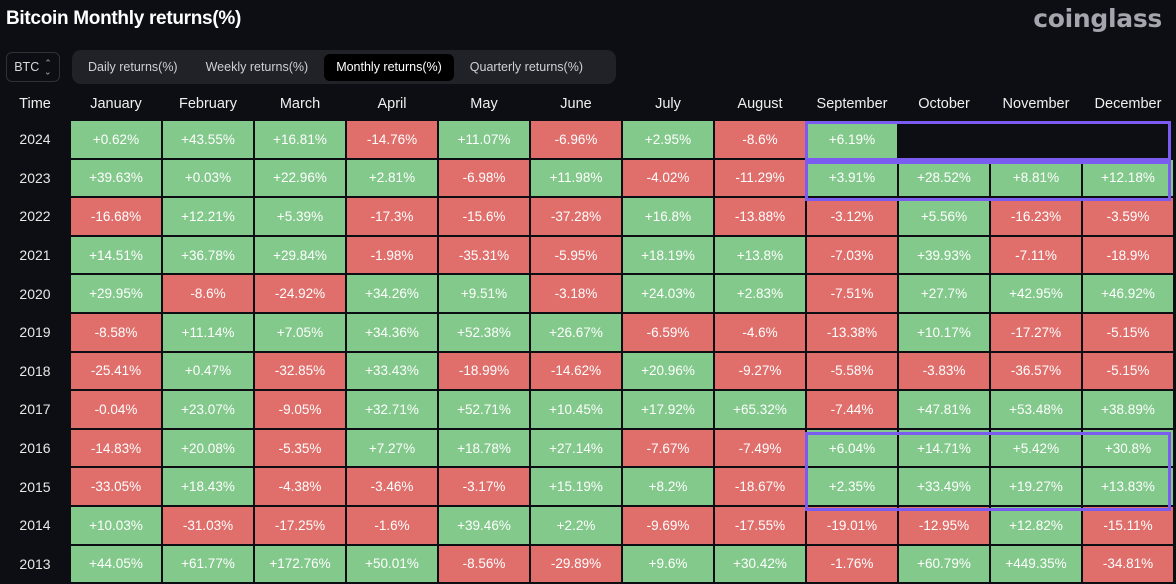 Image resolution: width=1176 pixels, height=584 pixels. What do you see at coordinates (484, 486) in the screenshot?
I see `return-cell: -3.17%` at bounding box center [484, 486].